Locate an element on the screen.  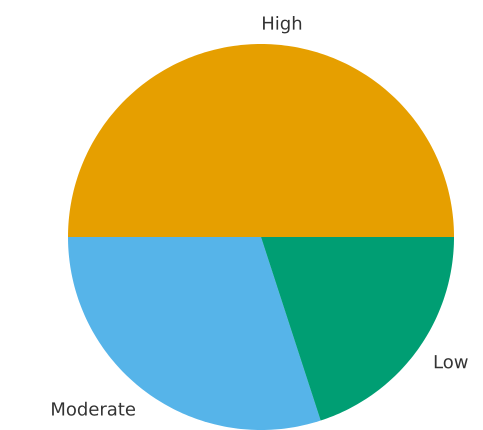
slice-label: Low is located at coordinates (451, 361).